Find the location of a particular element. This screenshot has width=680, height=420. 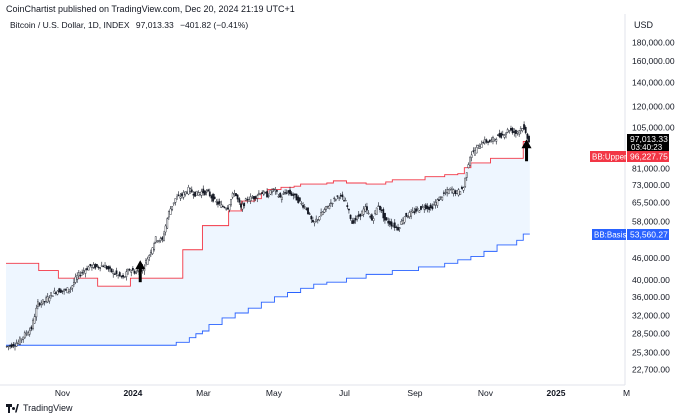

bb-upper-value: 96,227.75 is located at coordinates (649, 157).